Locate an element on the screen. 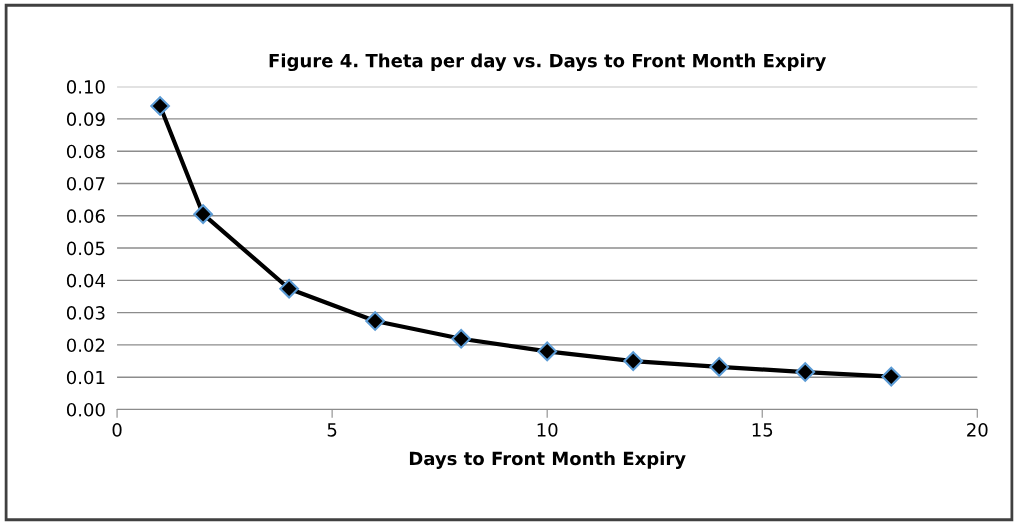 The width and height of the screenshot is (1018, 525). y-tick-label: 0.05 is located at coordinates (85, 248).